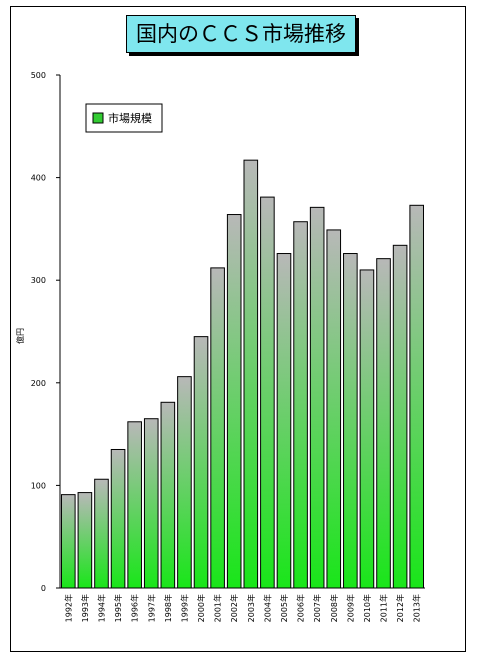  Describe the element at coordinates (101, 608) in the screenshot. I see `x-tick-label: 1994年` at that location.